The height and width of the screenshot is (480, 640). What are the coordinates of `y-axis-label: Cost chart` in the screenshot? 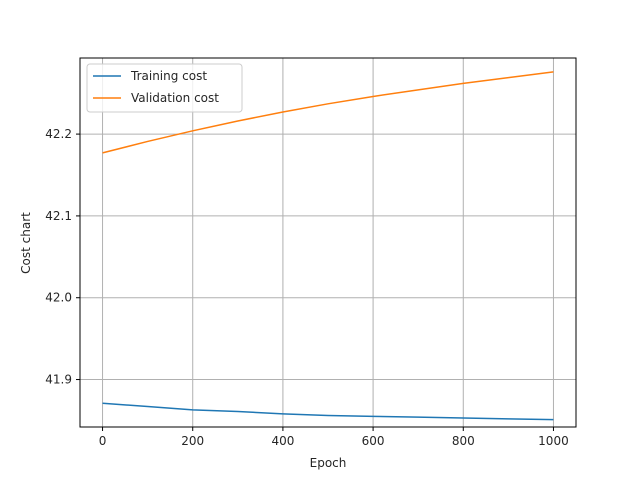 It's located at (26, 243).